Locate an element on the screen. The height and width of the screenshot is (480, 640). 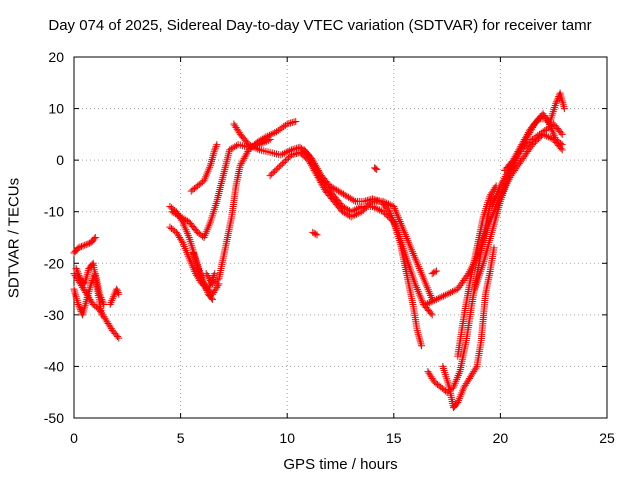
data-series-track-o is located at coordinates (315, 233).